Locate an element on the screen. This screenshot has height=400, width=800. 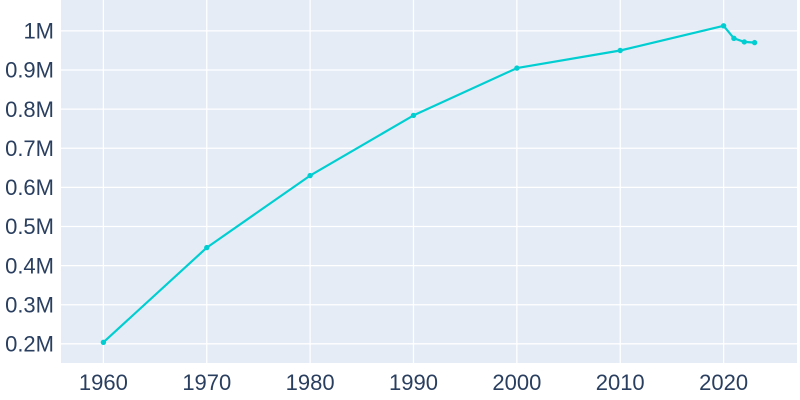
x-tick-label: 2000 is located at coordinates (516, 382).